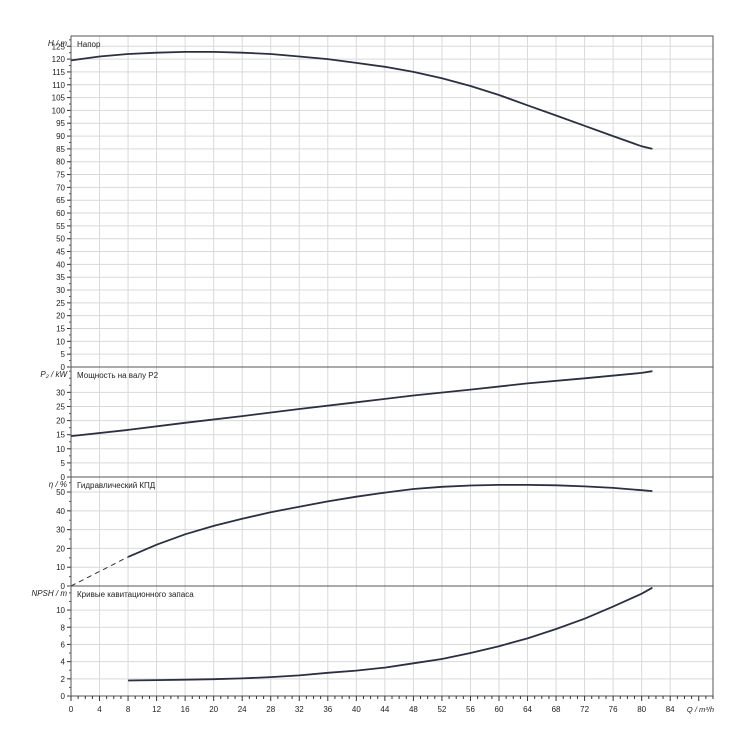 The height and width of the screenshot is (750, 750). Describe the element at coordinates (641, 709) in the screenshot. I see `x-tick-label: 80` at that location.